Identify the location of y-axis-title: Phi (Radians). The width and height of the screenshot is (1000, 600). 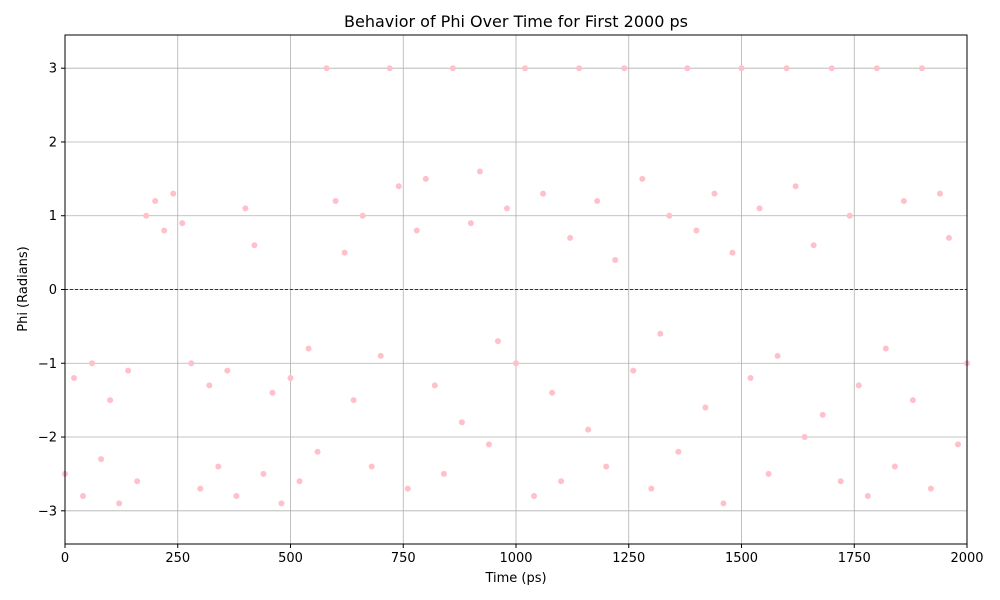
(23, 289).